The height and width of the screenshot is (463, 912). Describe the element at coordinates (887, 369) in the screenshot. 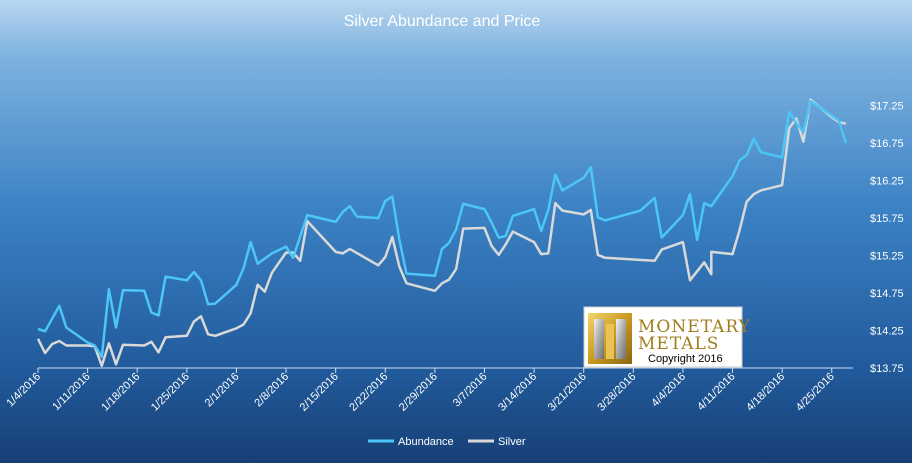

I see `y-tick-label: $13.75` at that location.